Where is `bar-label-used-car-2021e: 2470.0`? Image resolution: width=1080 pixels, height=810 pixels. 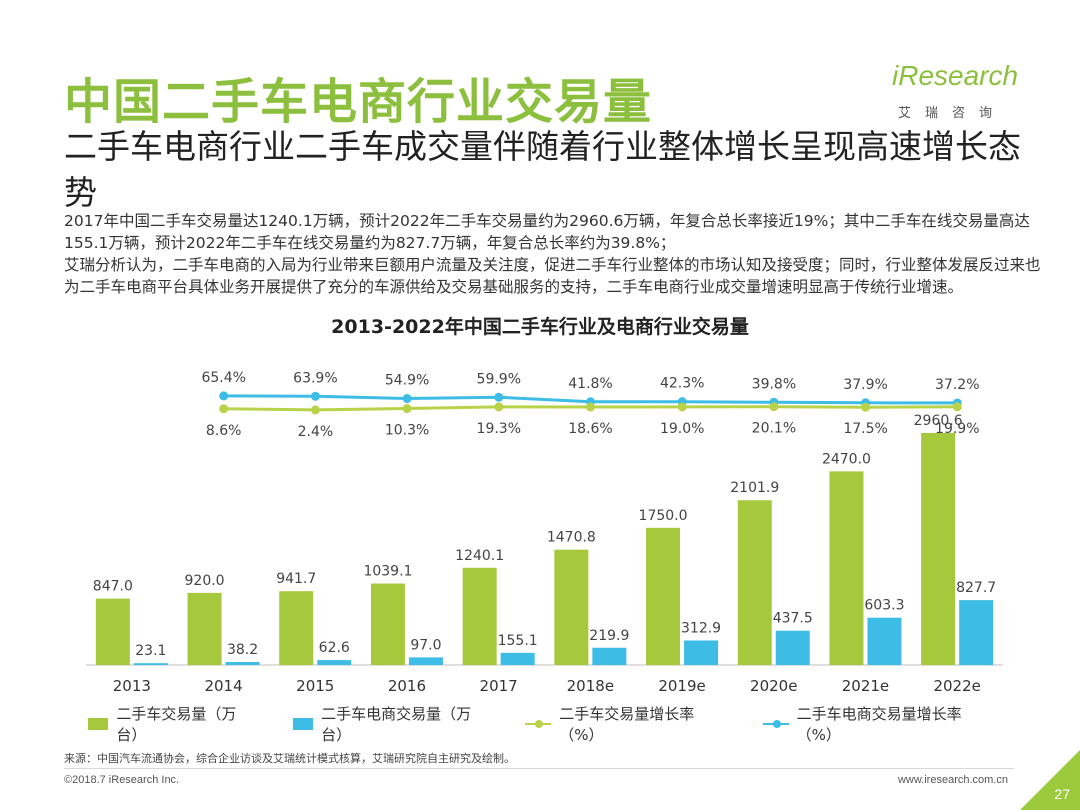
bar-label-used-car-2021e: 2470.0 is located at coordinates (846, 459).